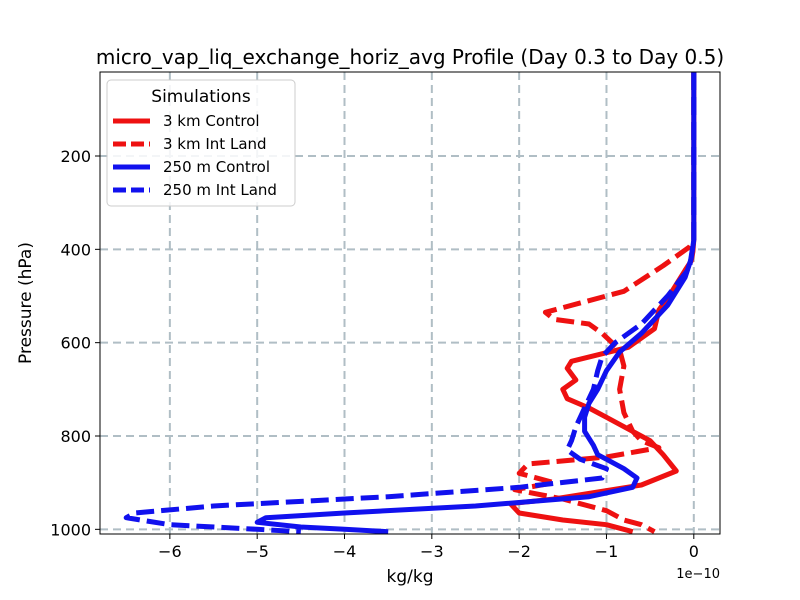 The height and width of the screenshot is (600, 800). I want to click on x-tick-label: −4, so click(345, 551).